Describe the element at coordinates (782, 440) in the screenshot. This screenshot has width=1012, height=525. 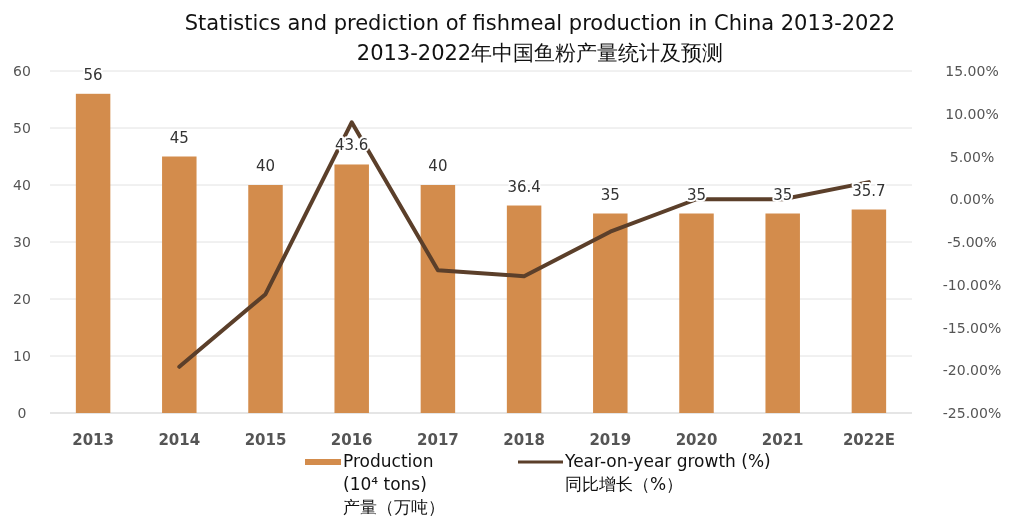
I see `x-tick-label: 2021` at that location.